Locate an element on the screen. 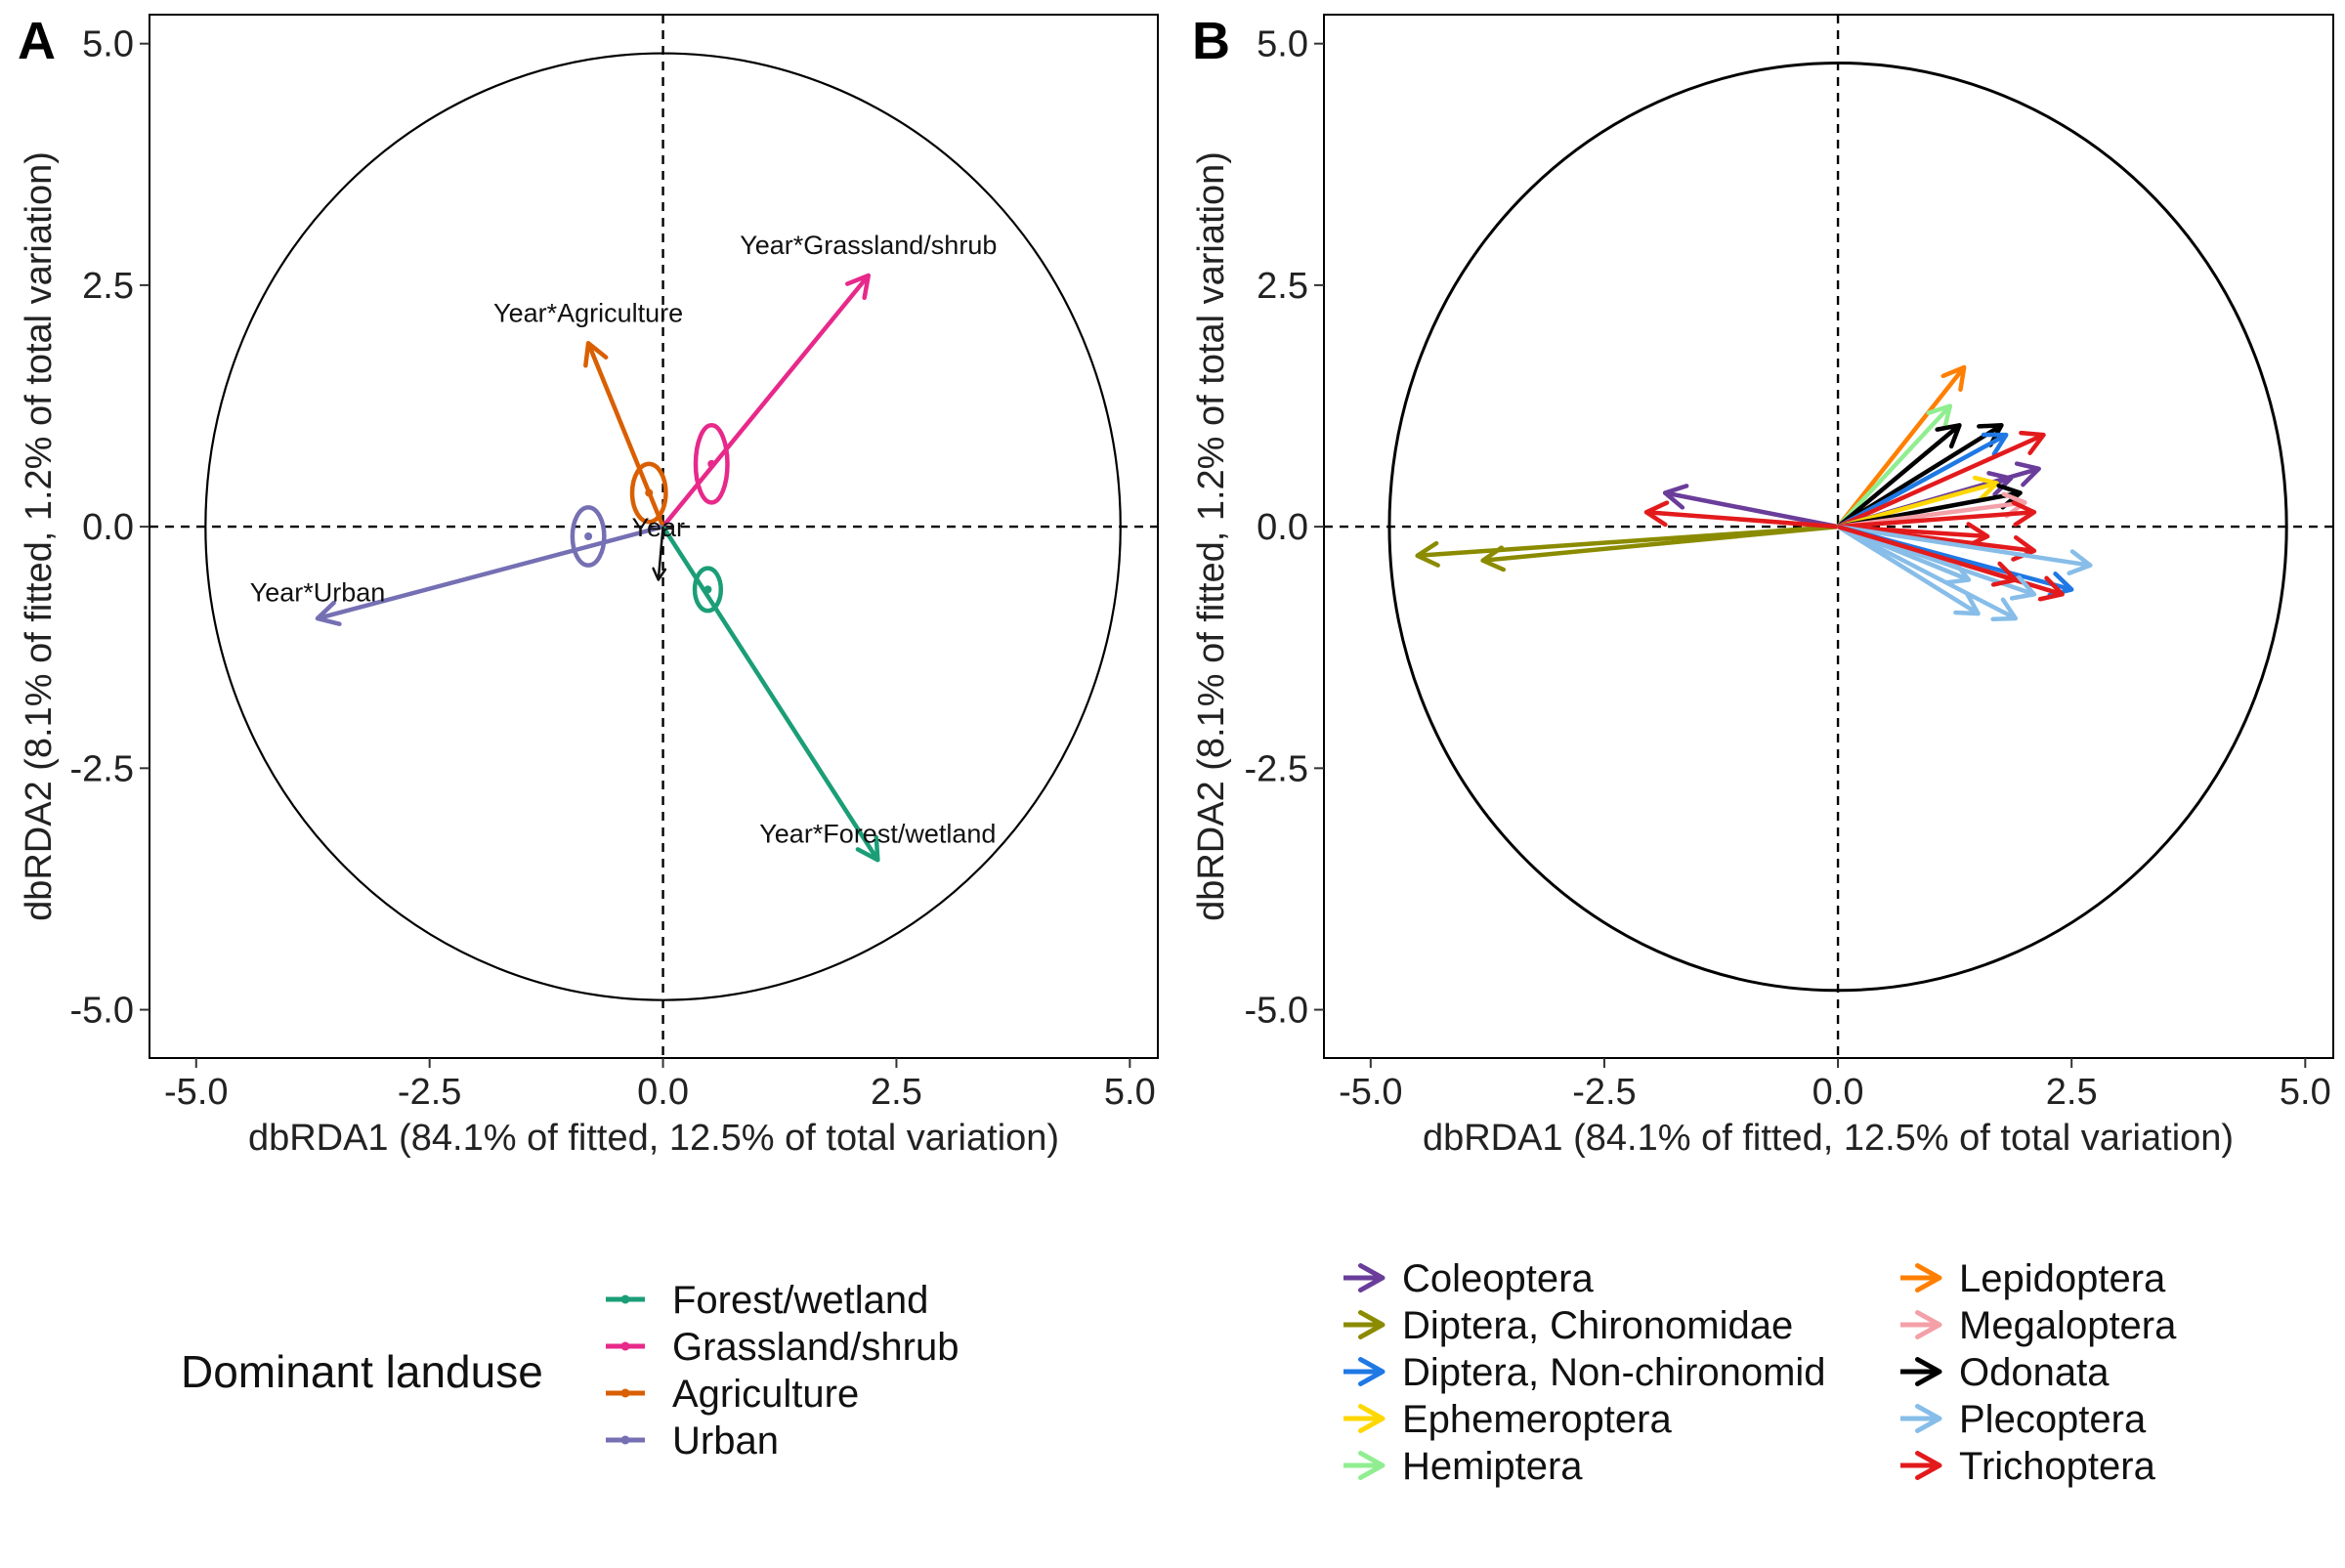  legend-label: Urban is located at coordinates (725, 1441).